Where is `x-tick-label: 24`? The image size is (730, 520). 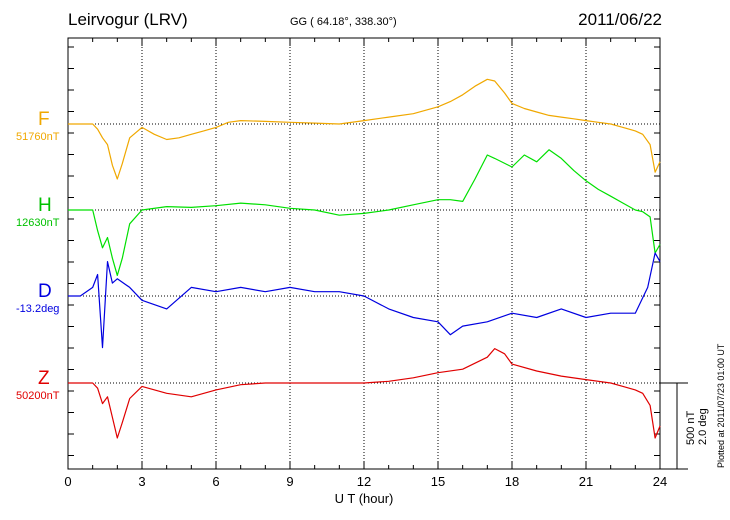 x-tick-label: 24 is located at coordinates (660, 481).